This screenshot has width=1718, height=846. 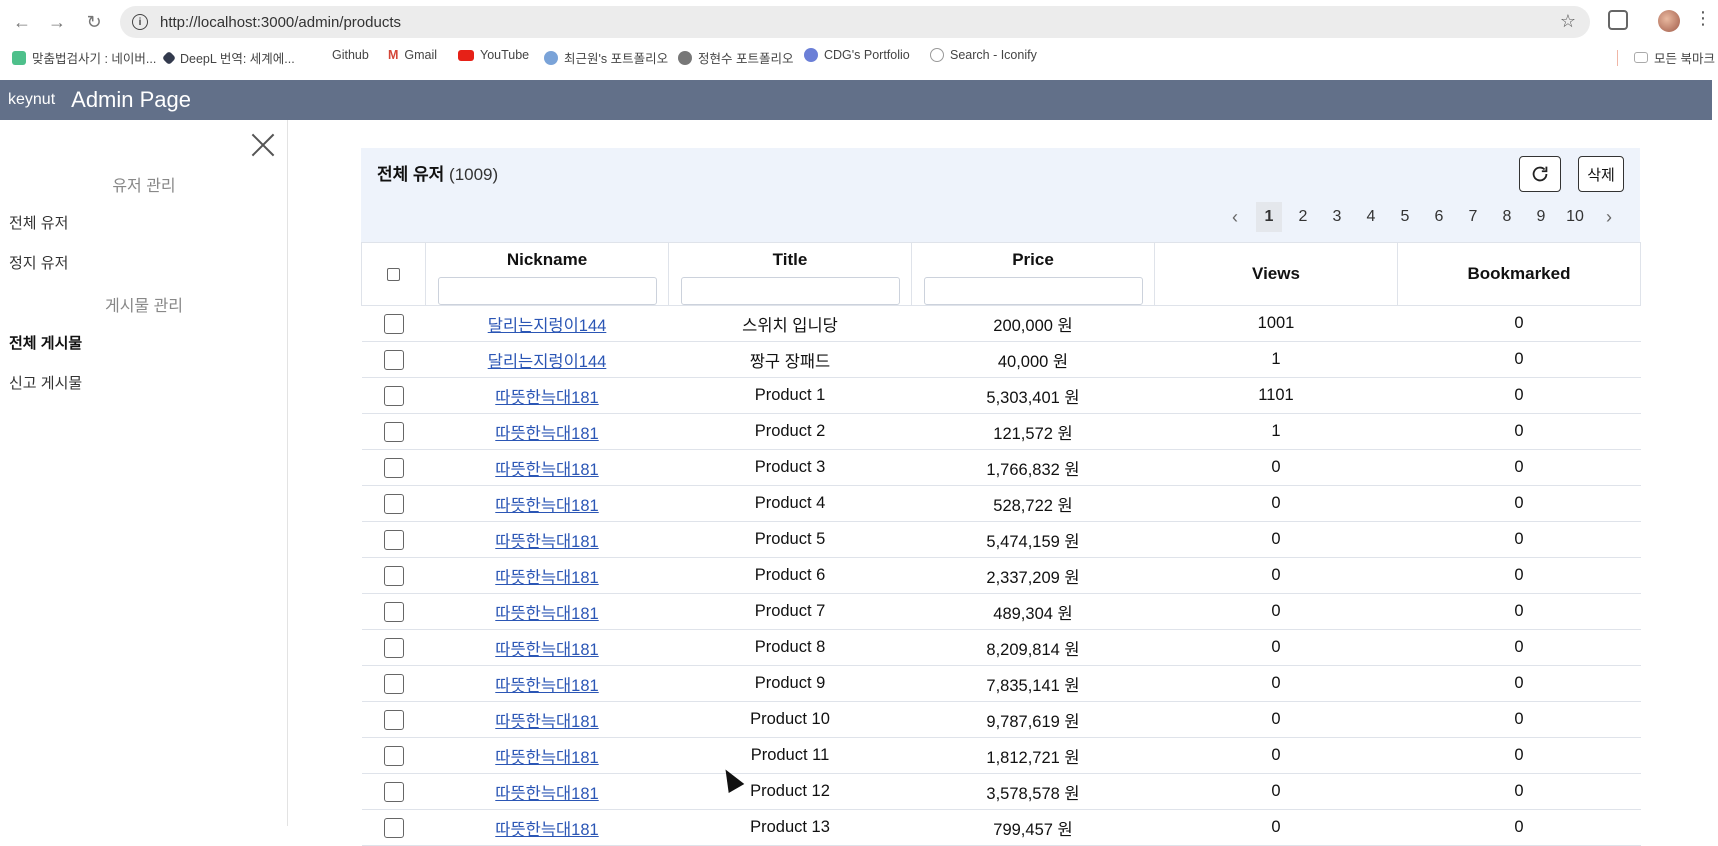 I want to click on prev-page-icon: ‹, so click(x=1235, y=217).